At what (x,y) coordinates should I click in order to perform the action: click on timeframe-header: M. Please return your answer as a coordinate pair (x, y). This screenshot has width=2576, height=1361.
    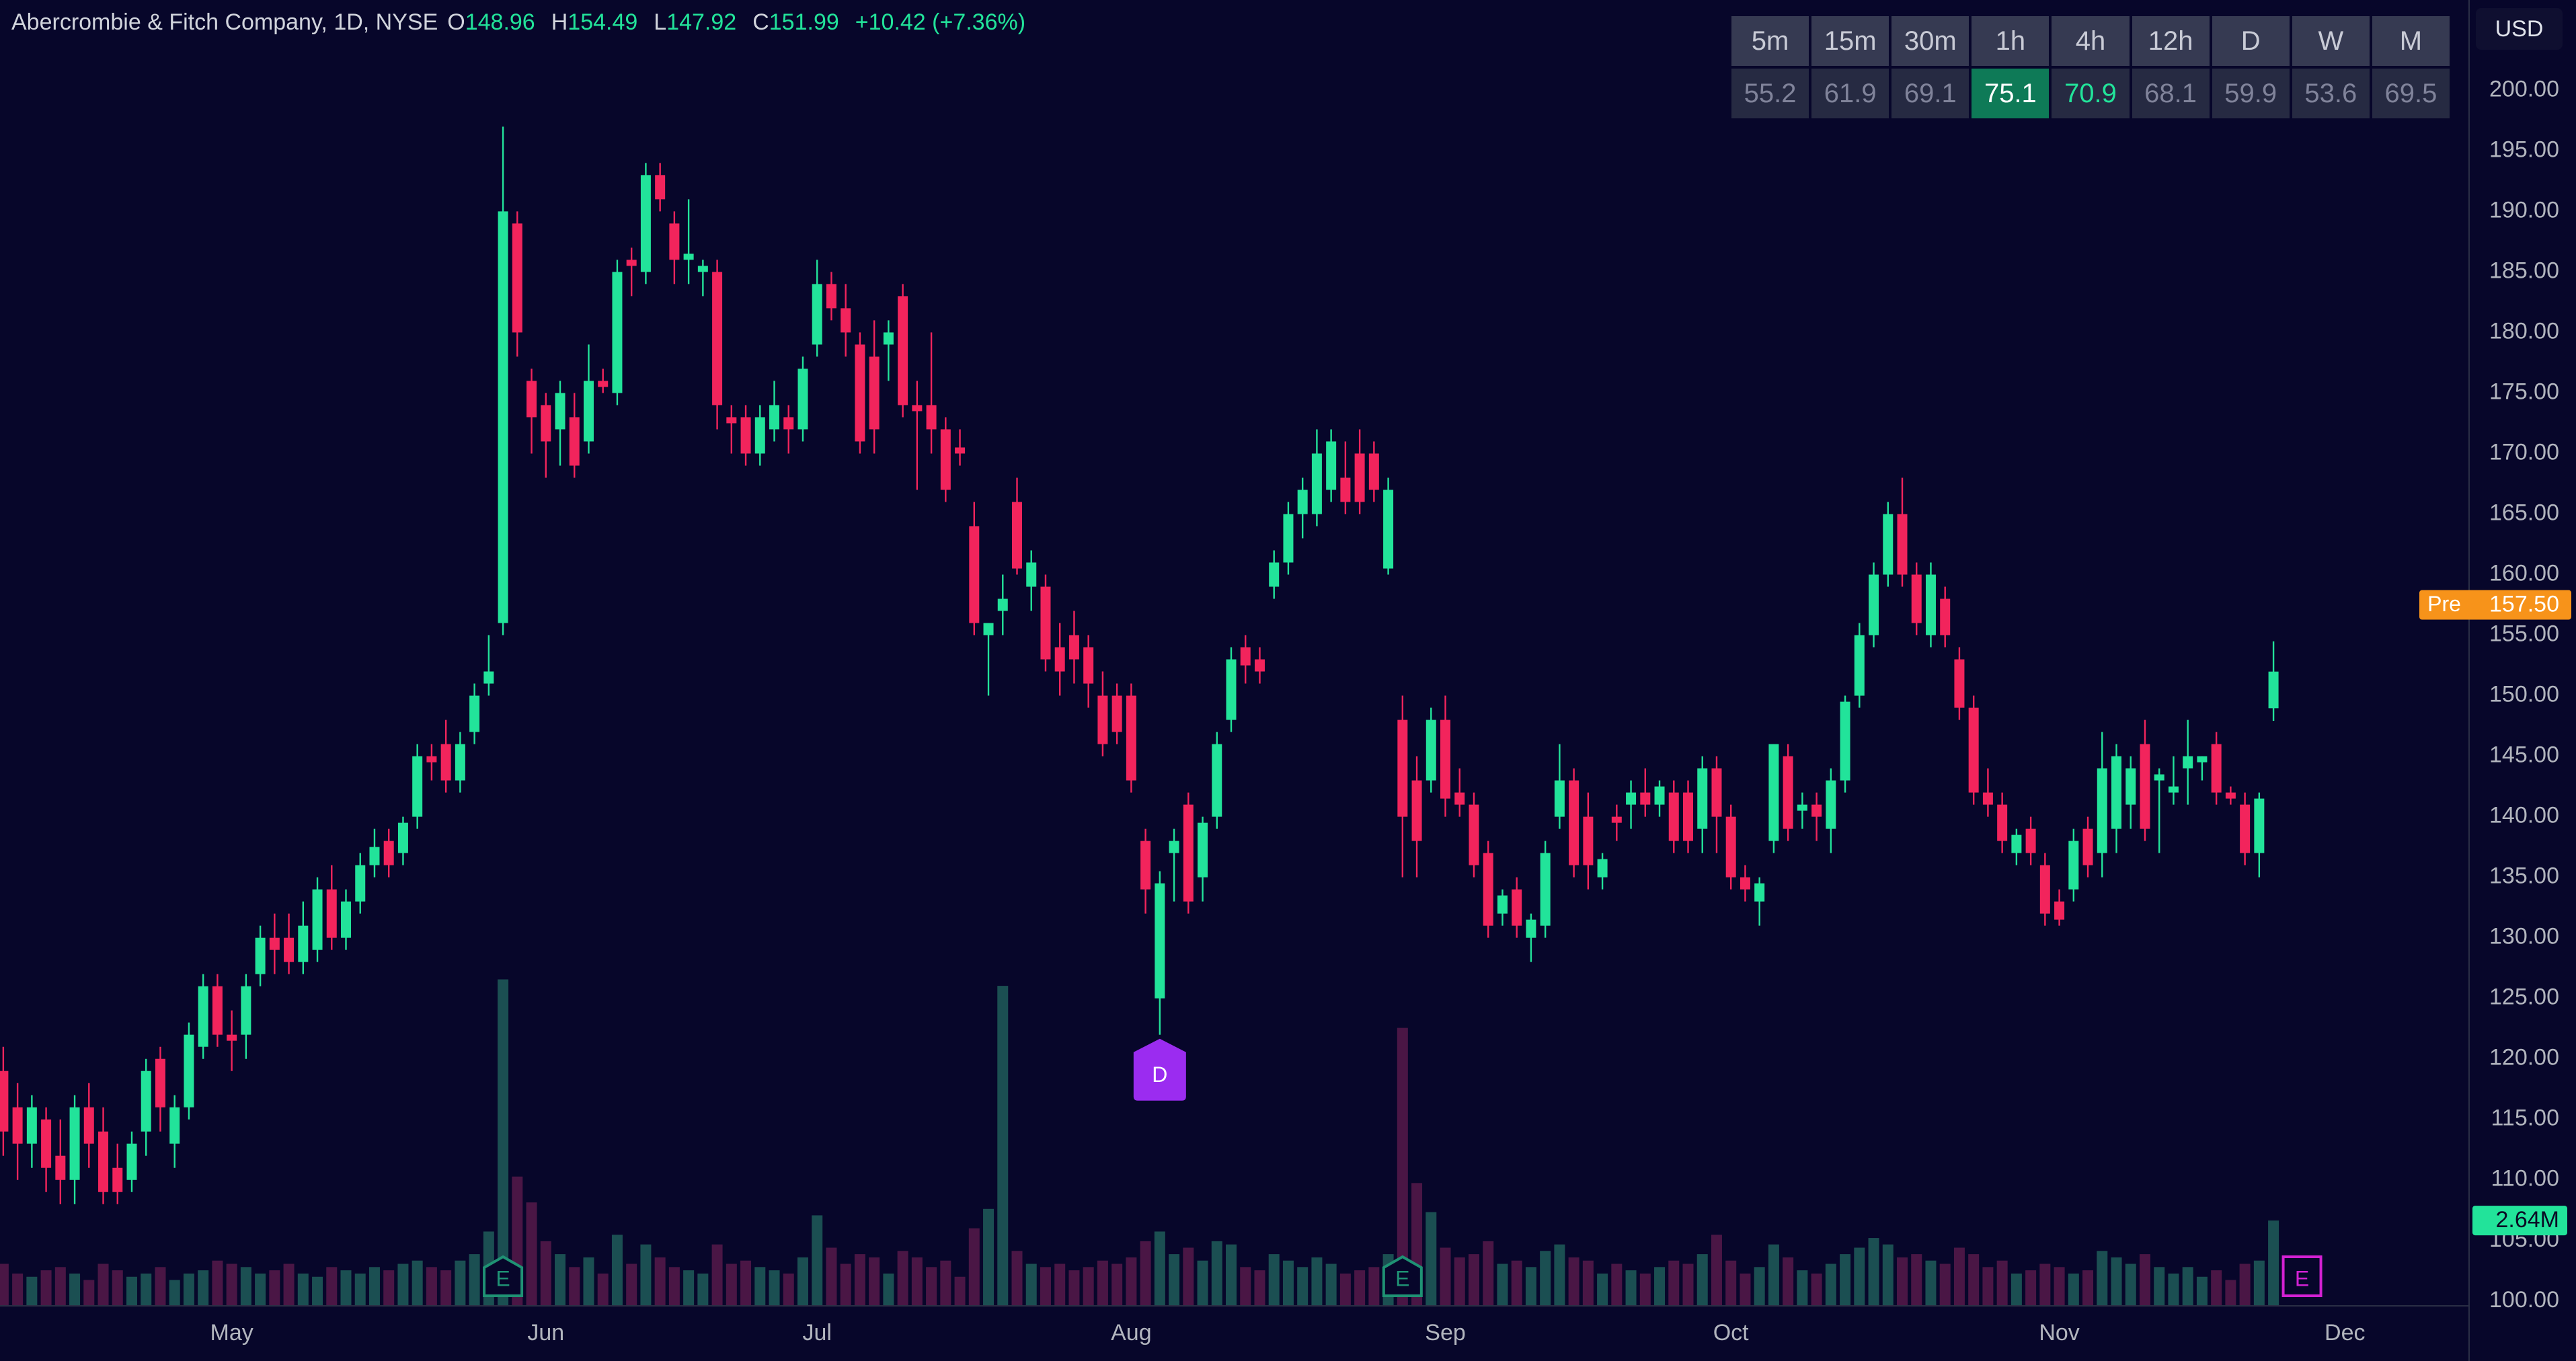
    Looking at the image, I should click on (2411, 41).